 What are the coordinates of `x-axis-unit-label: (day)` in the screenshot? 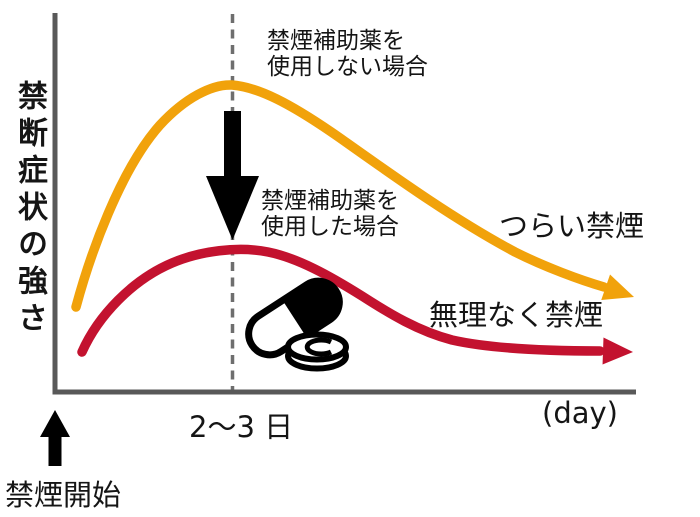 It's located at (580, 413).